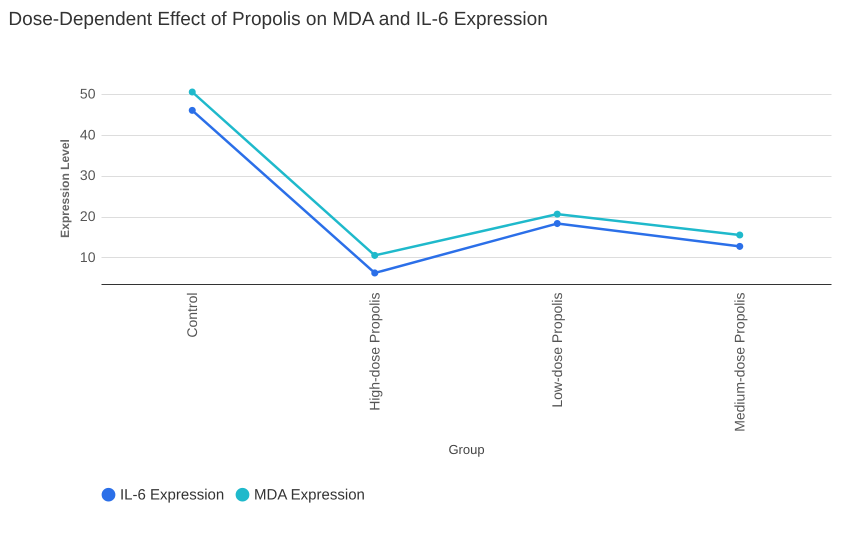  Describe the element at coordinates (88, 134) in the screenshot. I see `y-tick-label: 40` at that location.